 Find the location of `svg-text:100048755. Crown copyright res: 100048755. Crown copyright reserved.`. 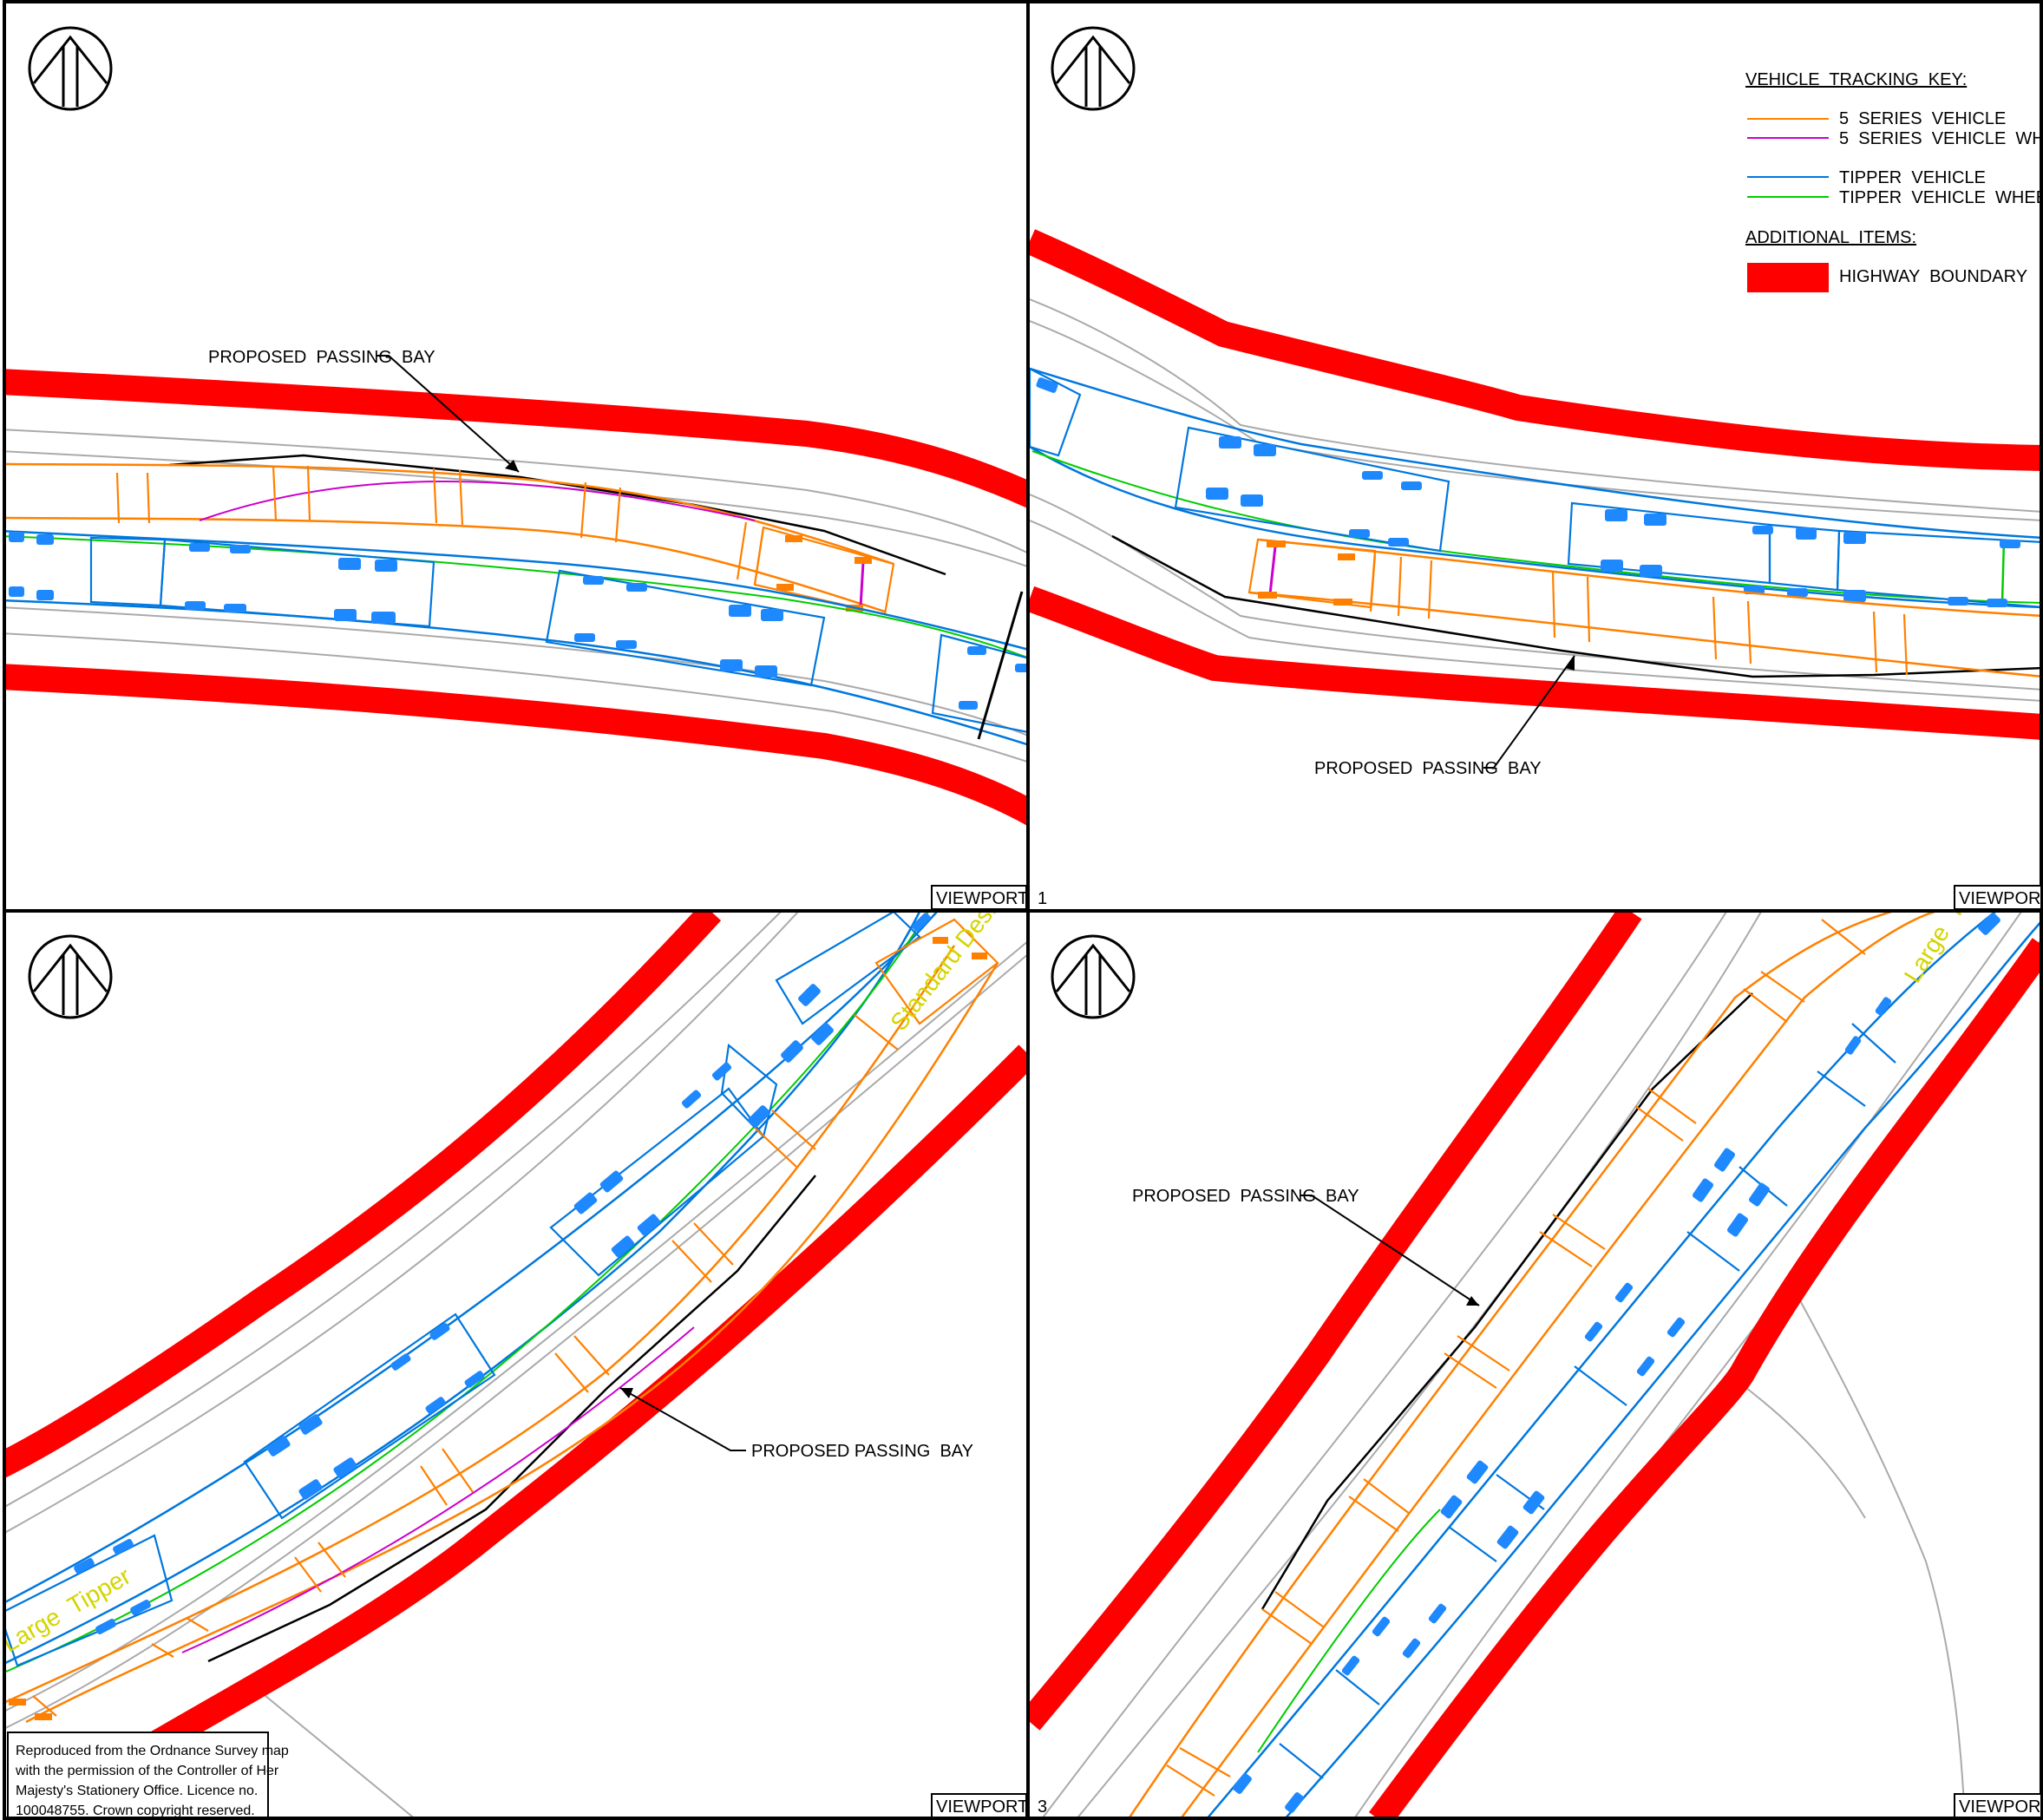

svg-text:100048755. Crown copyright res: 100048755. Crown copyright reserved. is located at coordinates (136, 1811).